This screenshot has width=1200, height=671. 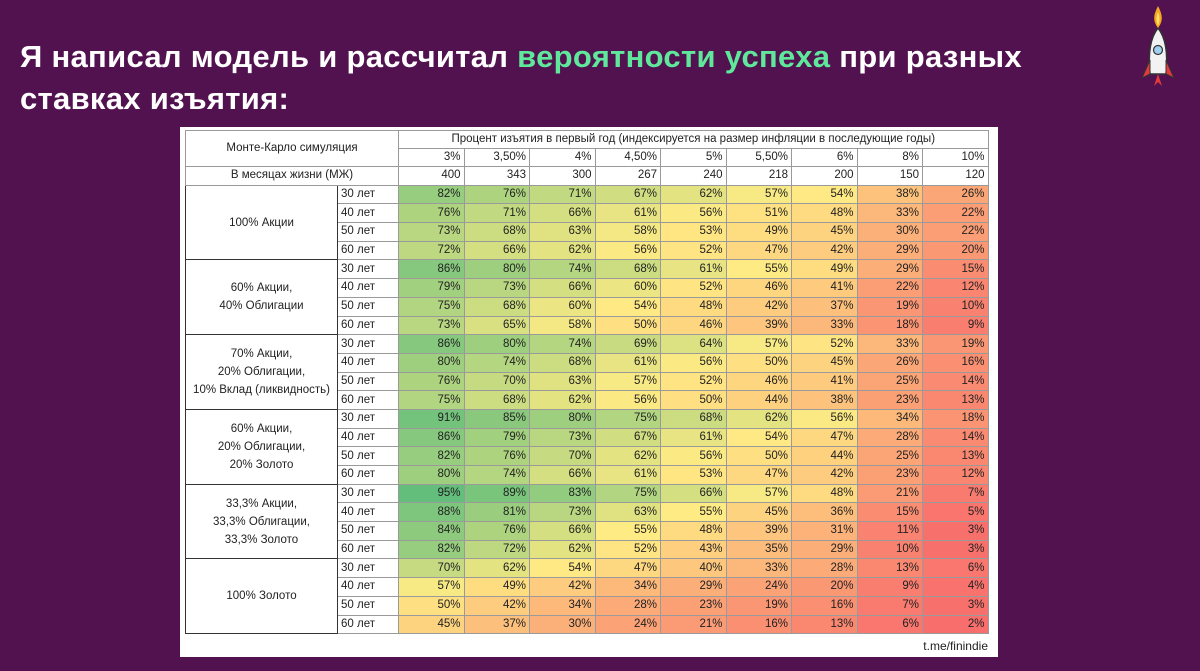 I want to click on months-cell: 218, so click(x=758, y=176).